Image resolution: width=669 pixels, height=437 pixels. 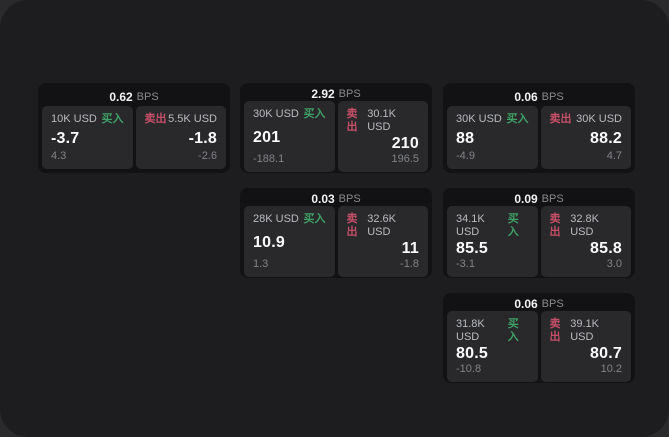 I want to click on sell-quote-panel: 卖出 5.5K USD -1.8 -2.6, so click(x=180, y=137).